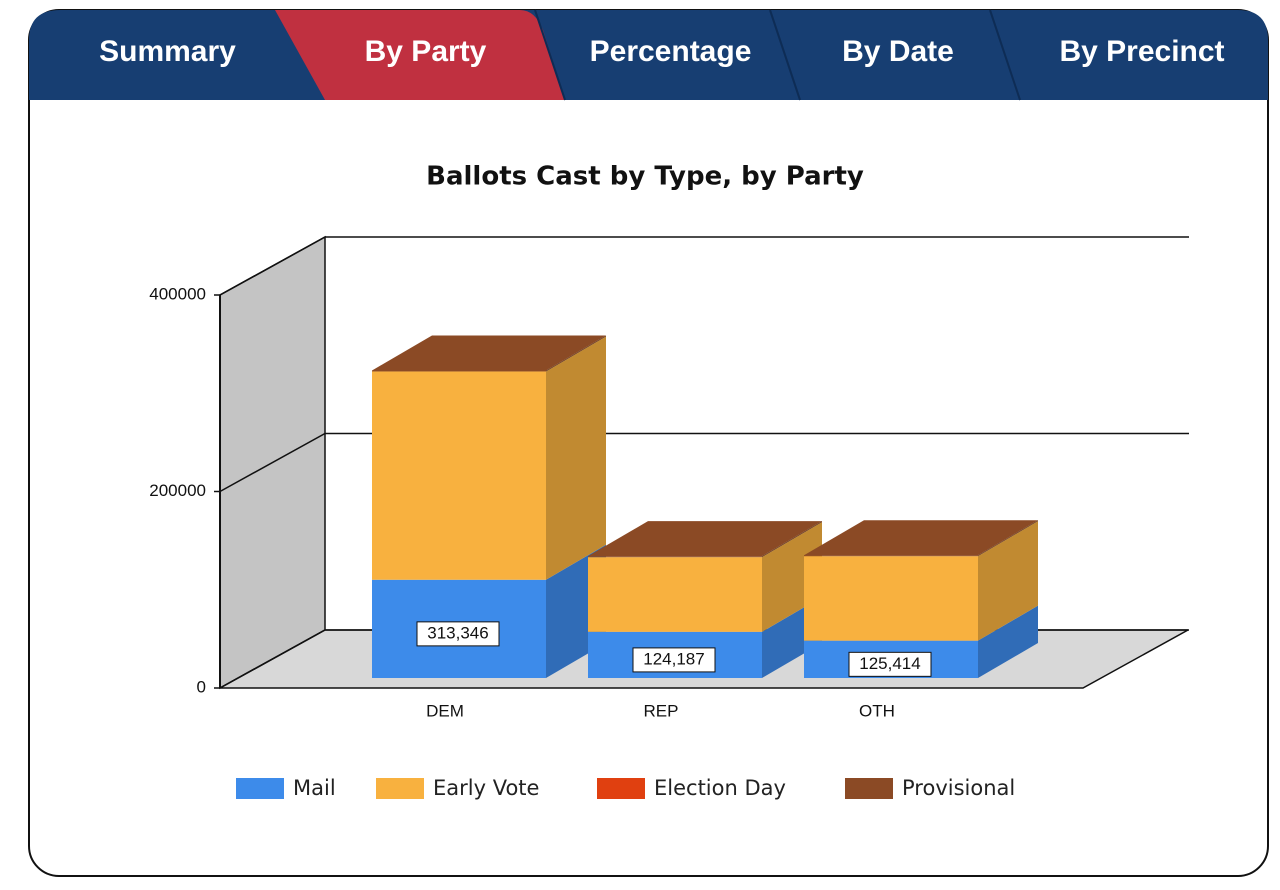 The image size is (1280, 890). I want to click on tab-label: By Party, so click(426, 51).